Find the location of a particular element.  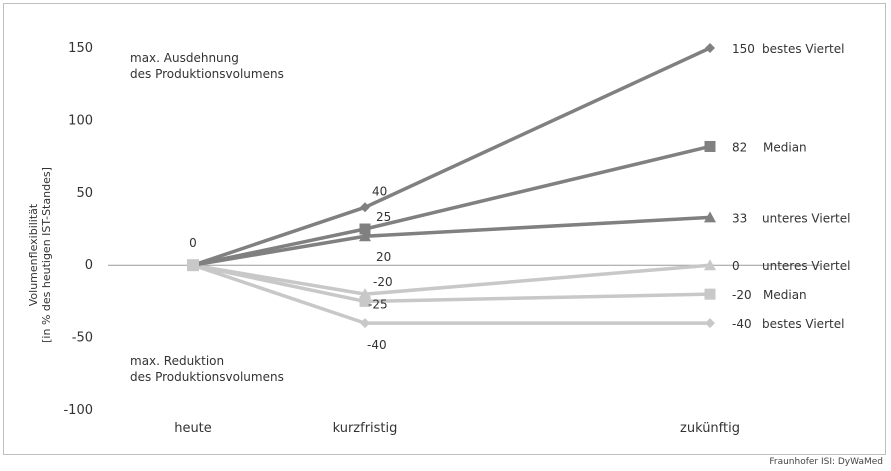

data-label-zukuenftig: -20 is located at coordinates (742, 295).